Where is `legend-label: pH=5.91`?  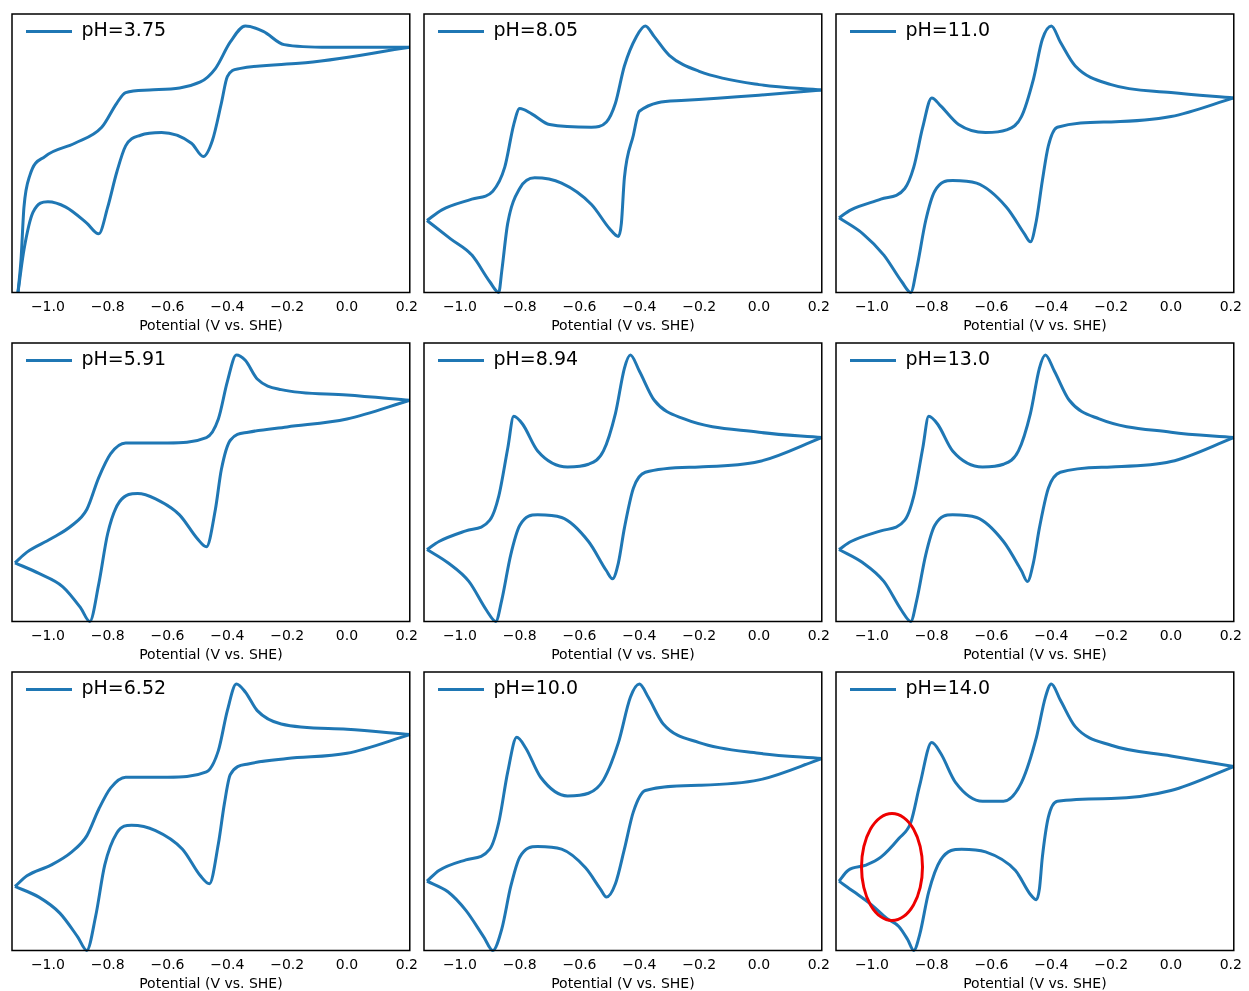
legend-label: pH=5.91 is located at coordinates (124, 358).